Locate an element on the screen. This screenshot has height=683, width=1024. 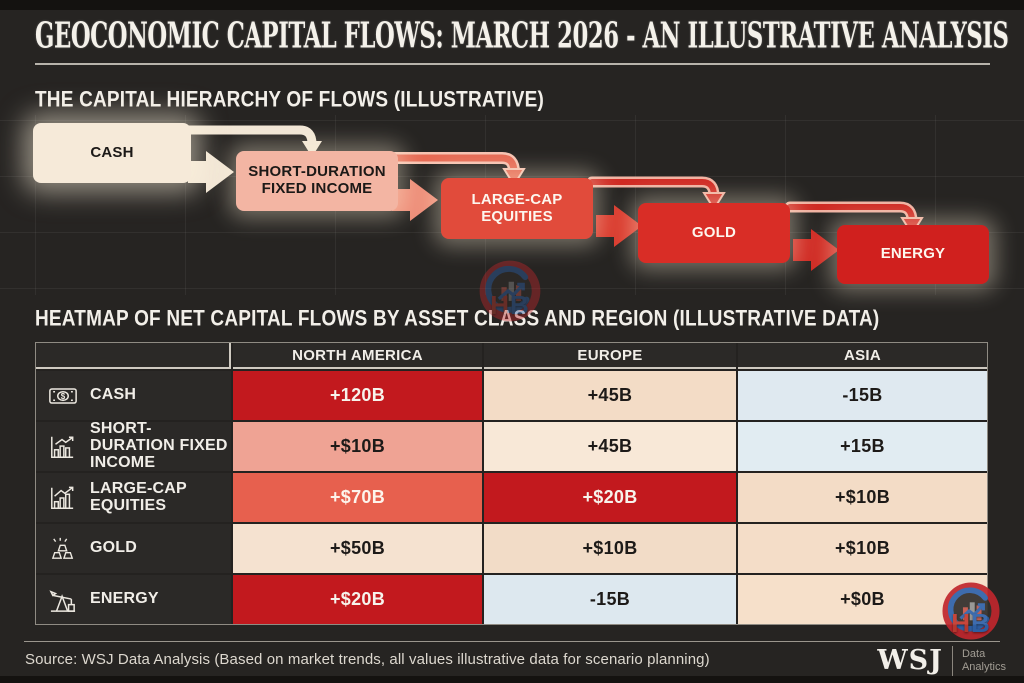
gold-bars-icon is located at coordinates (64, 549).